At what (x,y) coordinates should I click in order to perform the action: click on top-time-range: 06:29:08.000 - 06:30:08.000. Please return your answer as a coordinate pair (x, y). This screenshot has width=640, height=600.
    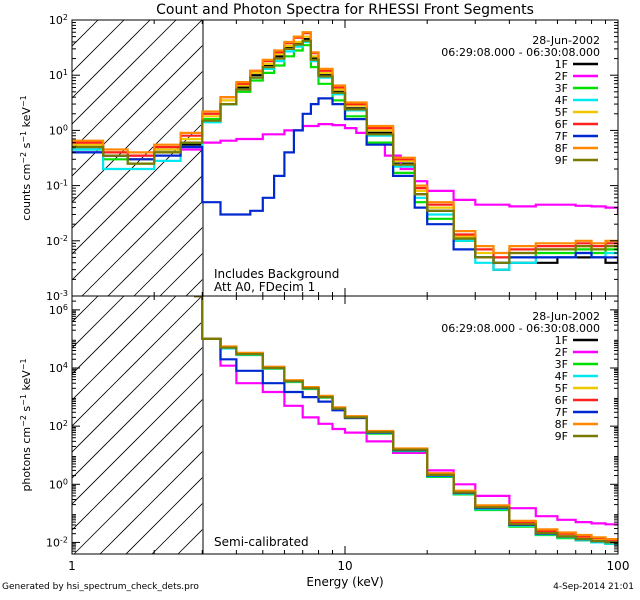
    Looking at the image, I should click on (520, 52).